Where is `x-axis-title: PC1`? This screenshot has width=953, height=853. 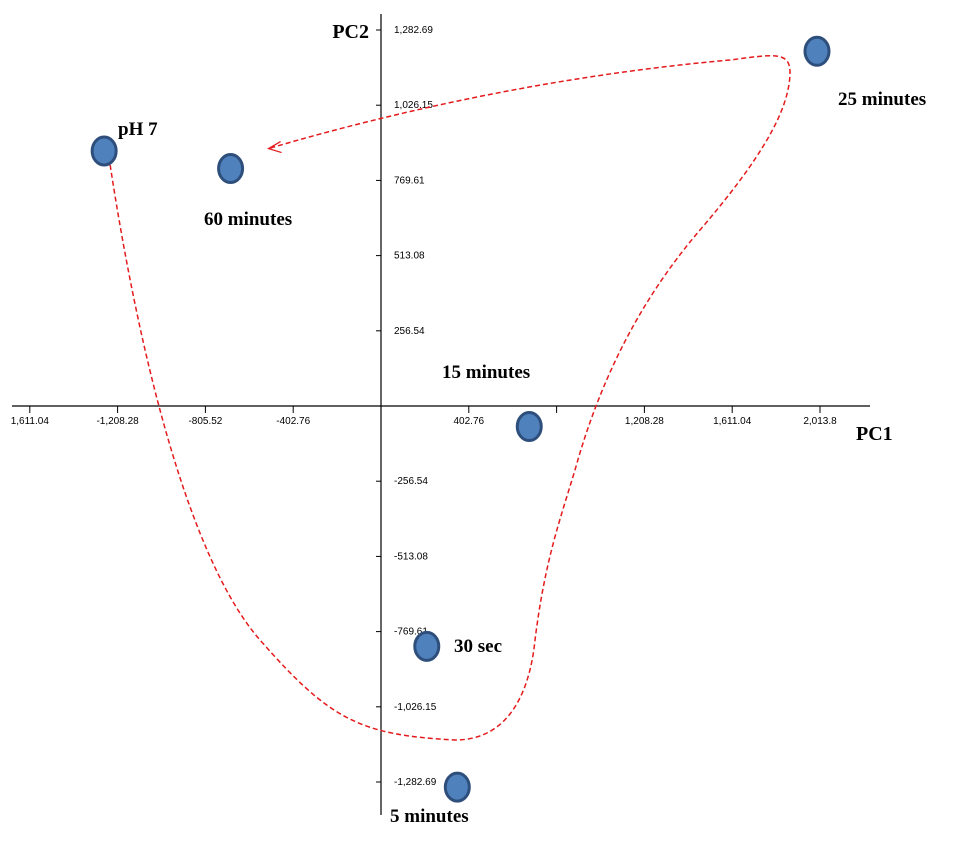
x-axis-title: PC1 is located at coordinates (874, 434).